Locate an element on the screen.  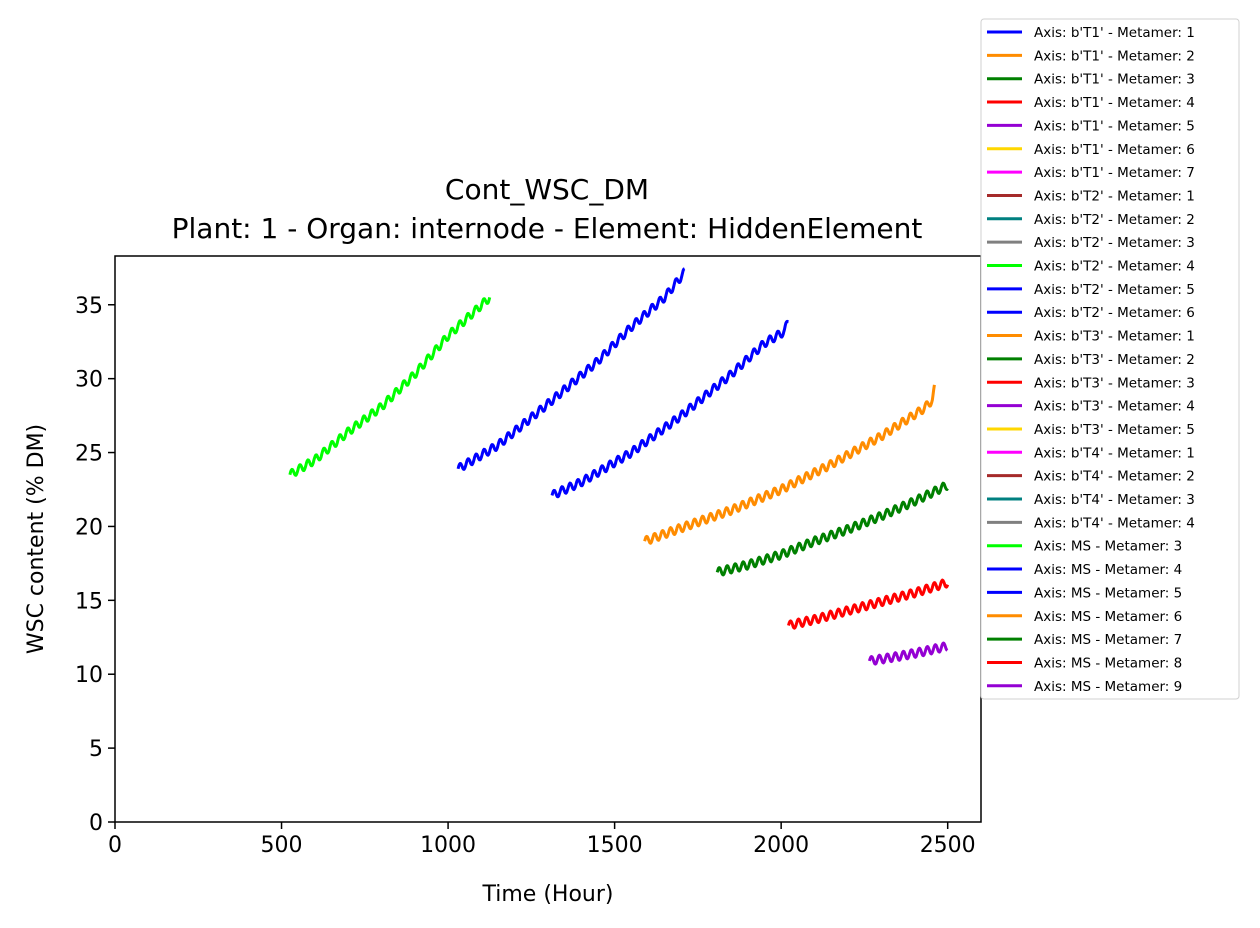
y-tick-label: 5 is located at coordinates (96, 749).